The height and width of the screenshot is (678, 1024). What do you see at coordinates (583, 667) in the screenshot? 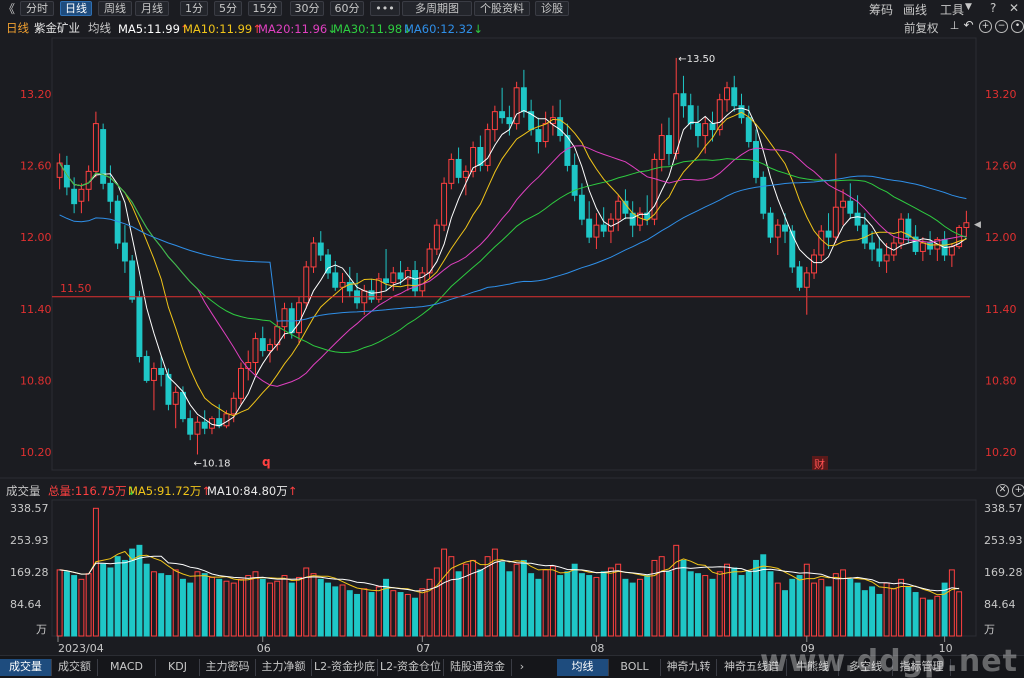
I see `overlay-tab: 均线` at bounding box center [583, 667].